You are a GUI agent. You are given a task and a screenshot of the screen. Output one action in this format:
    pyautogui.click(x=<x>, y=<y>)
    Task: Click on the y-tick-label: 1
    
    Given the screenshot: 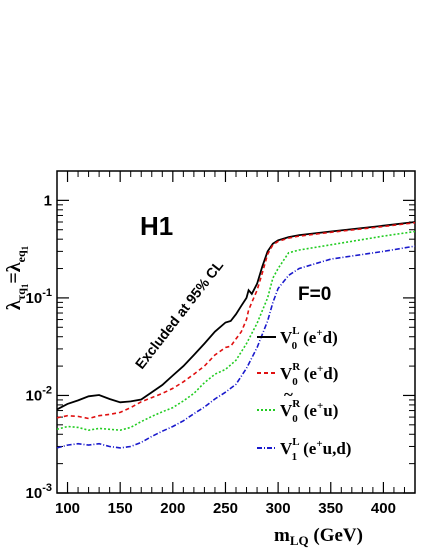 What is the action you would take?
    pyautogui.click(x=48, y=200)
    